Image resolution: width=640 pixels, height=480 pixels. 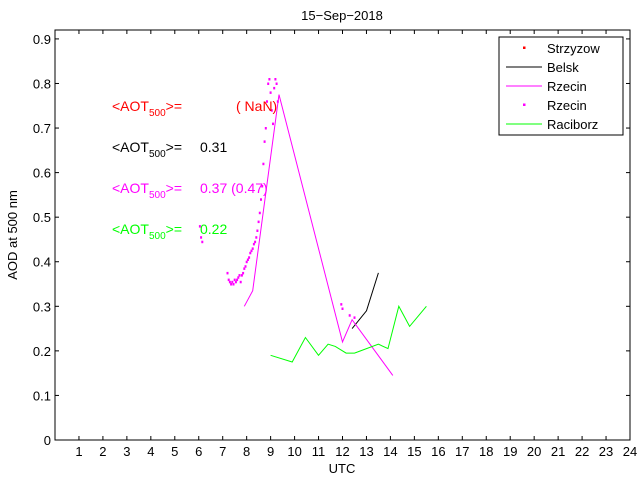 I want to click on x-tick-label: 2, so click(x=102, y=451).